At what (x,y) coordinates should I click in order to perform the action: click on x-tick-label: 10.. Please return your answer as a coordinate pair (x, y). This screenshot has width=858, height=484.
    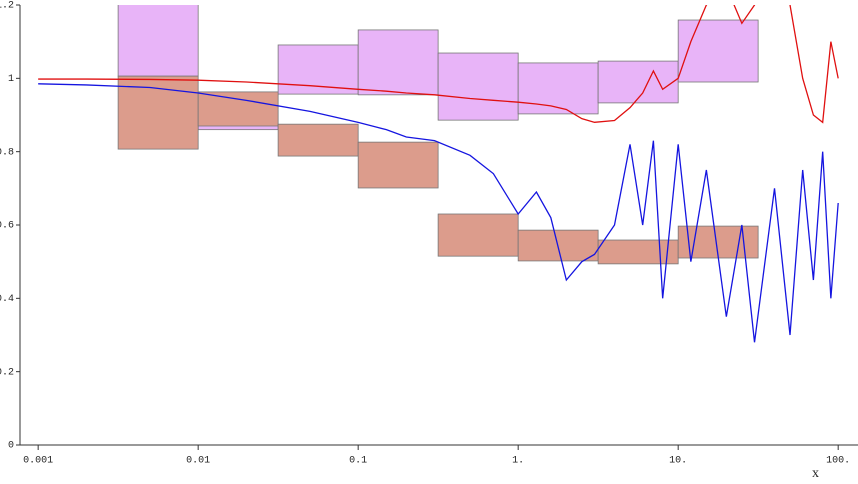
    Looking at the image, I should click on (678, 461).